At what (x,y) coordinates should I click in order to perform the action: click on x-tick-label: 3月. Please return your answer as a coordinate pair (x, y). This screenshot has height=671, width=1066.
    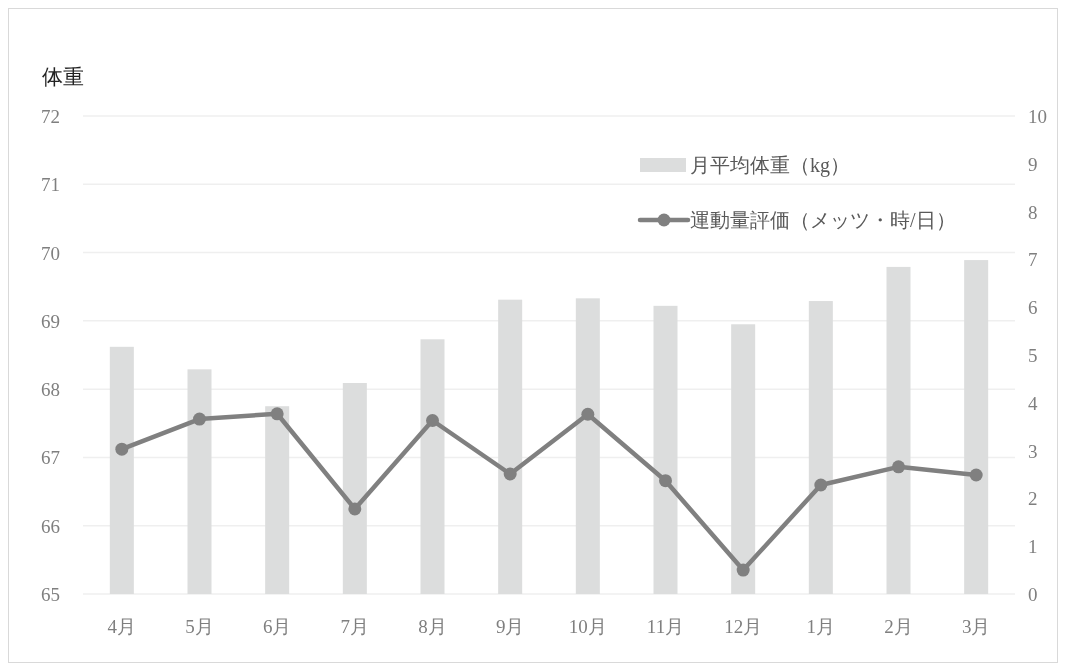
    Looking at the image, I should click on (976, 626).